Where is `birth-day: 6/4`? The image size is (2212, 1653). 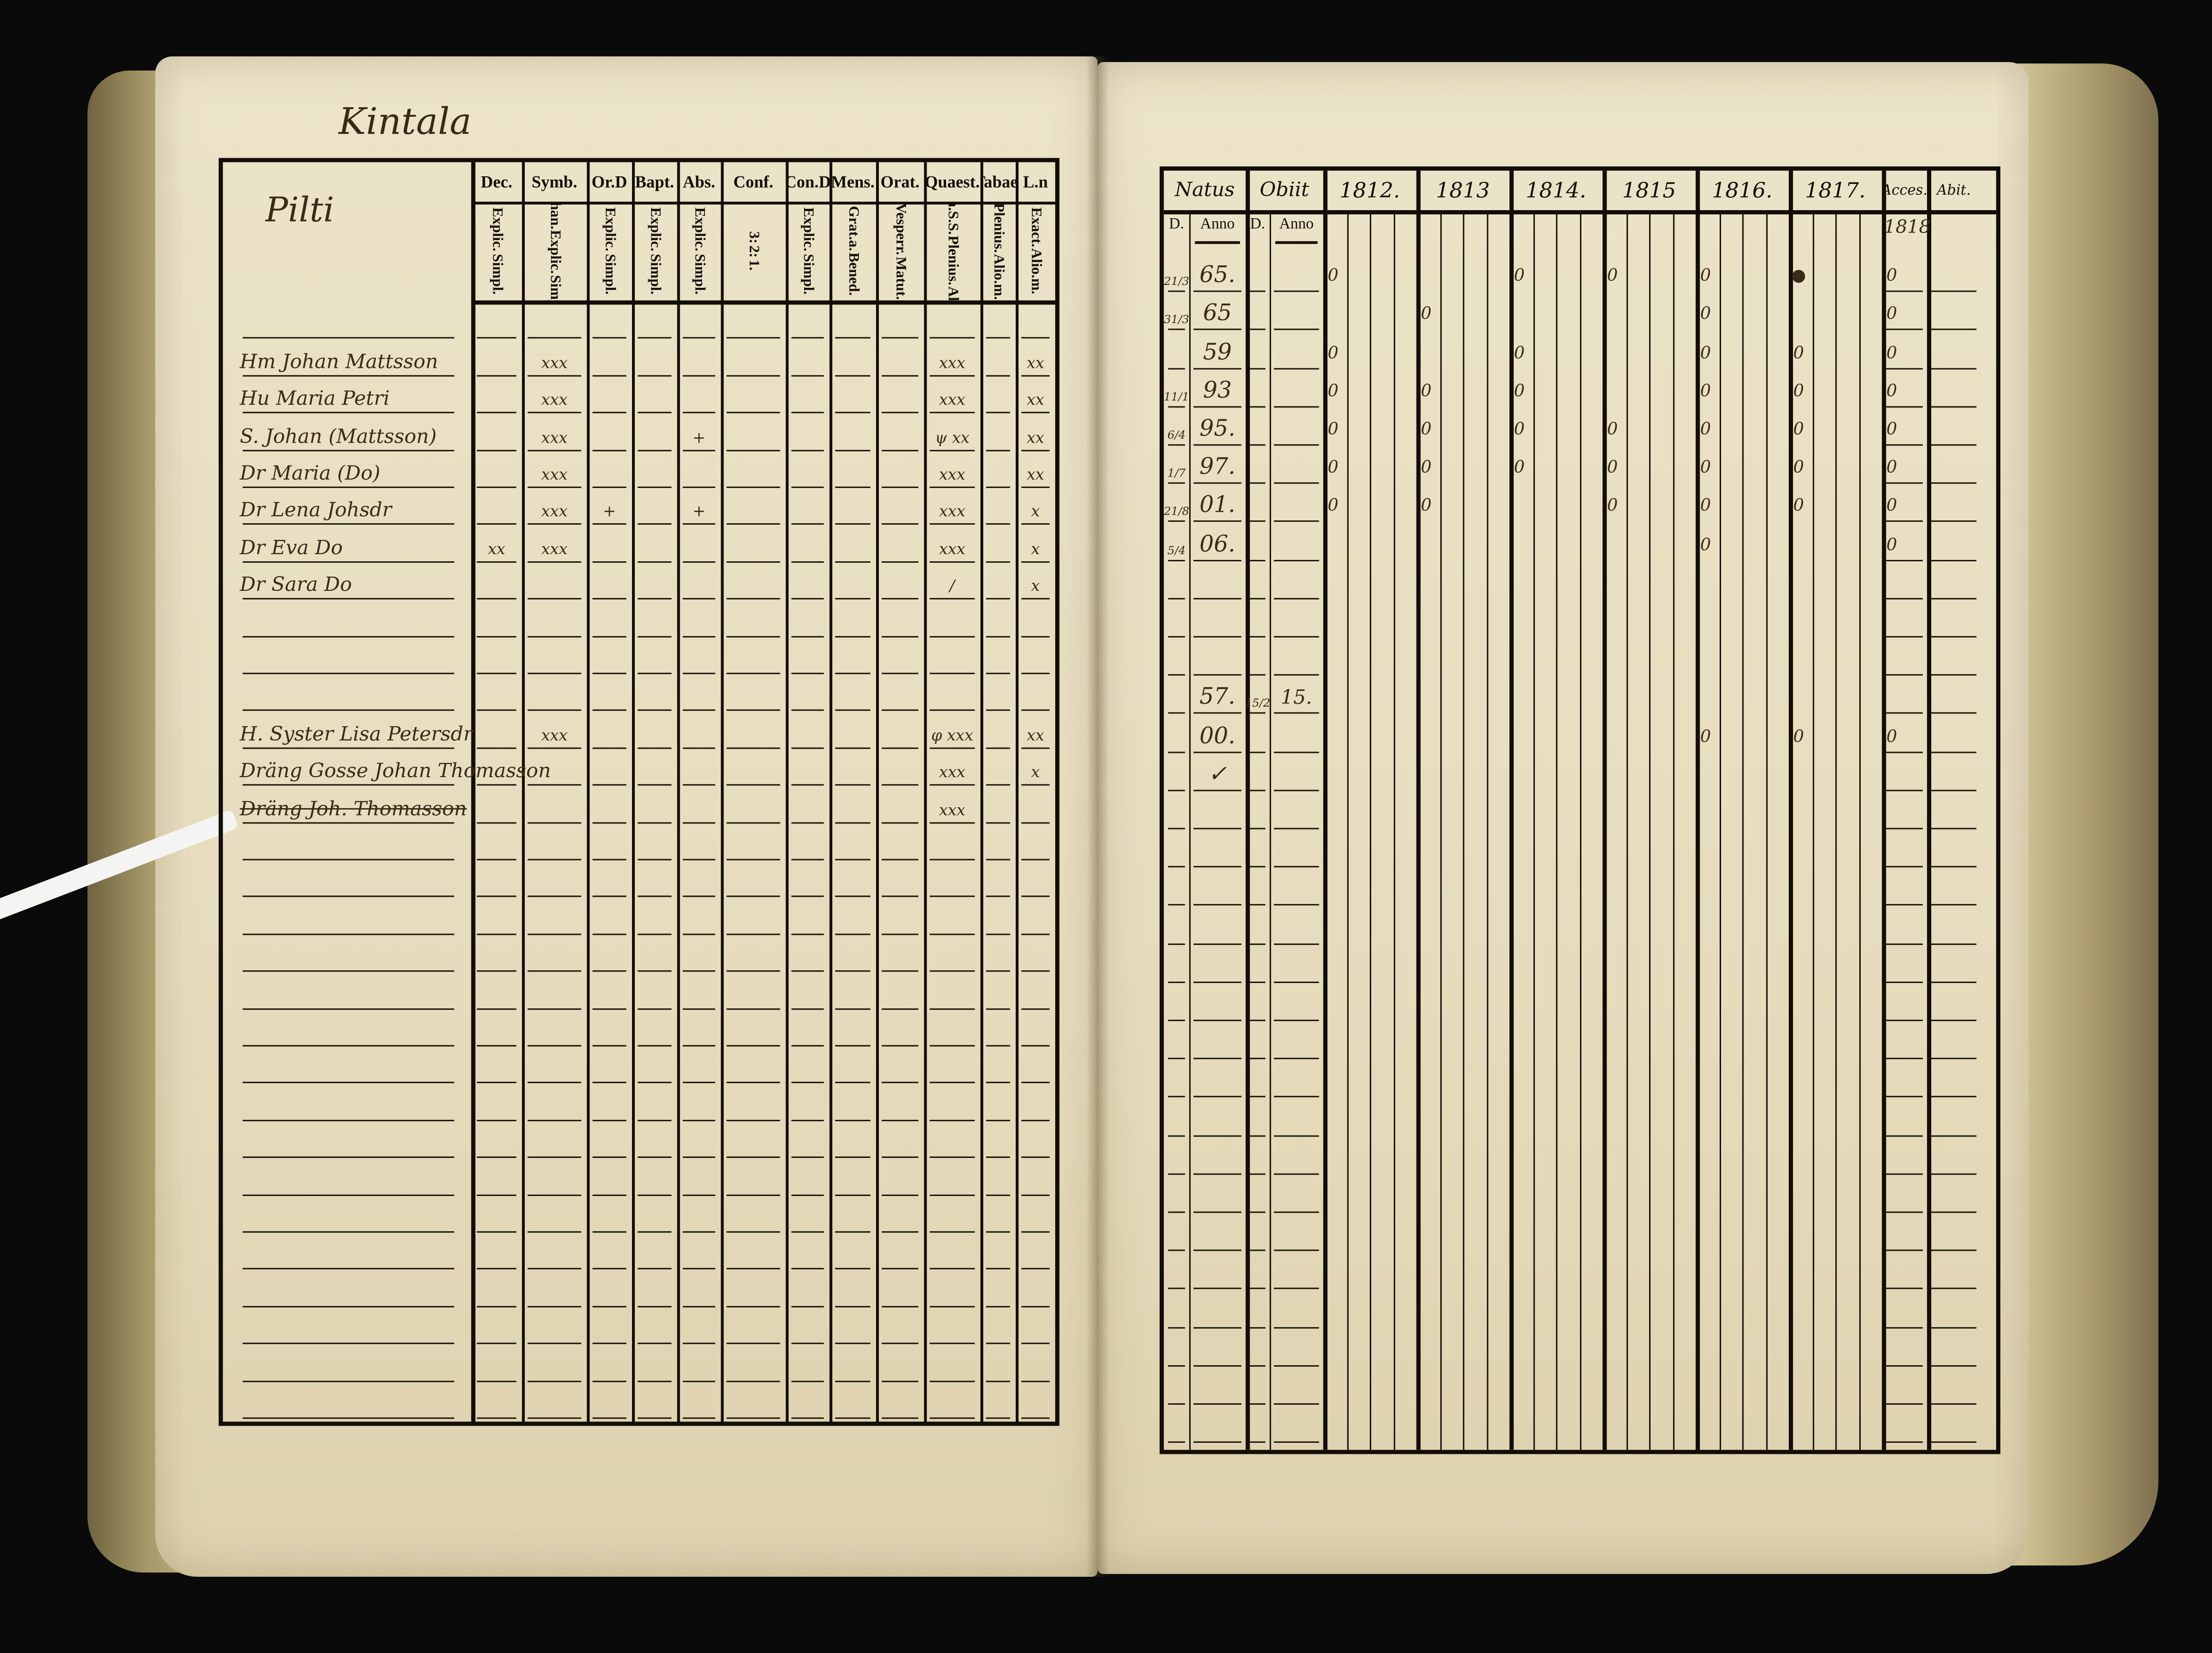
birth-day: 6/4 is located at coordinates (1176, 435).